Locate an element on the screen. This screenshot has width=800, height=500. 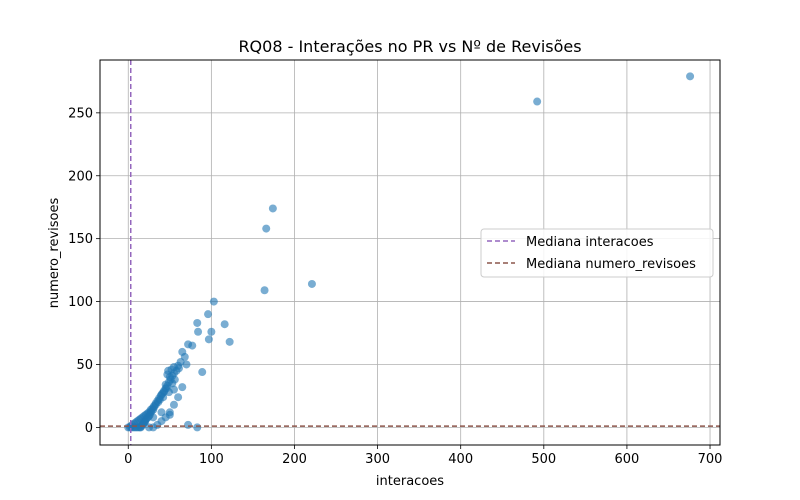
x-tick-label: 0 is located at coordinates (128, 459).